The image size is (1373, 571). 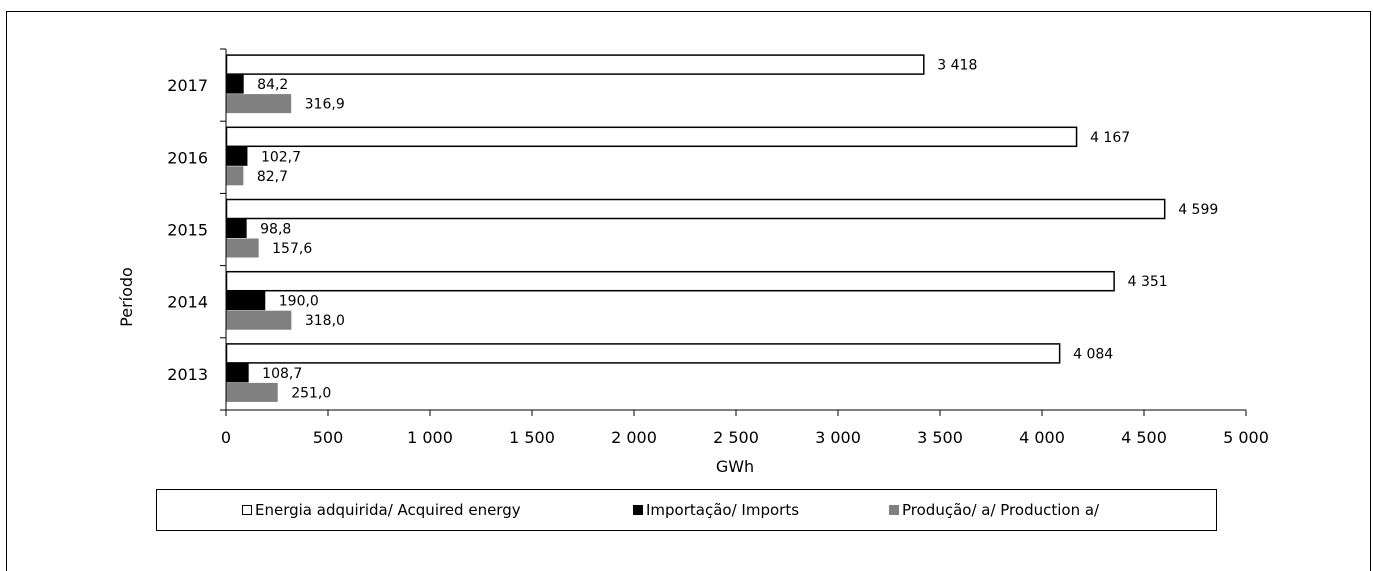 What do you see at coordinates (325, 105) in the screenshot?
I see `data-label: 316,9` at bounding box center [325, 105].